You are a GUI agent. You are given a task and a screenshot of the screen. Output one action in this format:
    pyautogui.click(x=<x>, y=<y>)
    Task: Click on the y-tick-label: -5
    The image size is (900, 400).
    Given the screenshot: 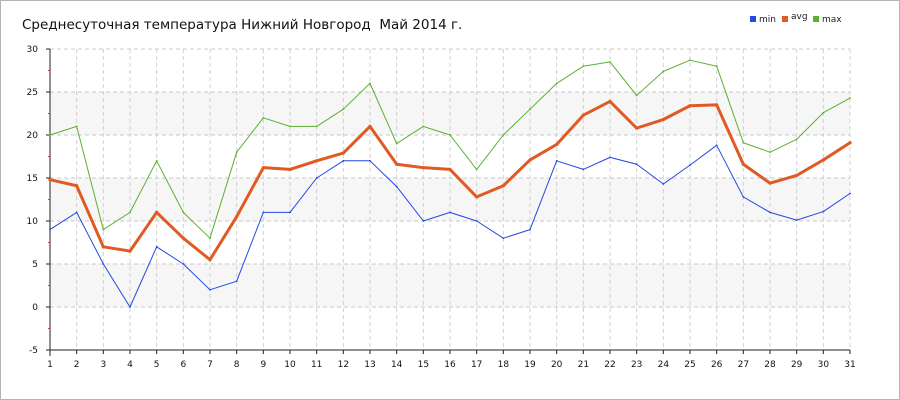 What is the action you would take?
    pyautogui.click(x=33, y=351)
    